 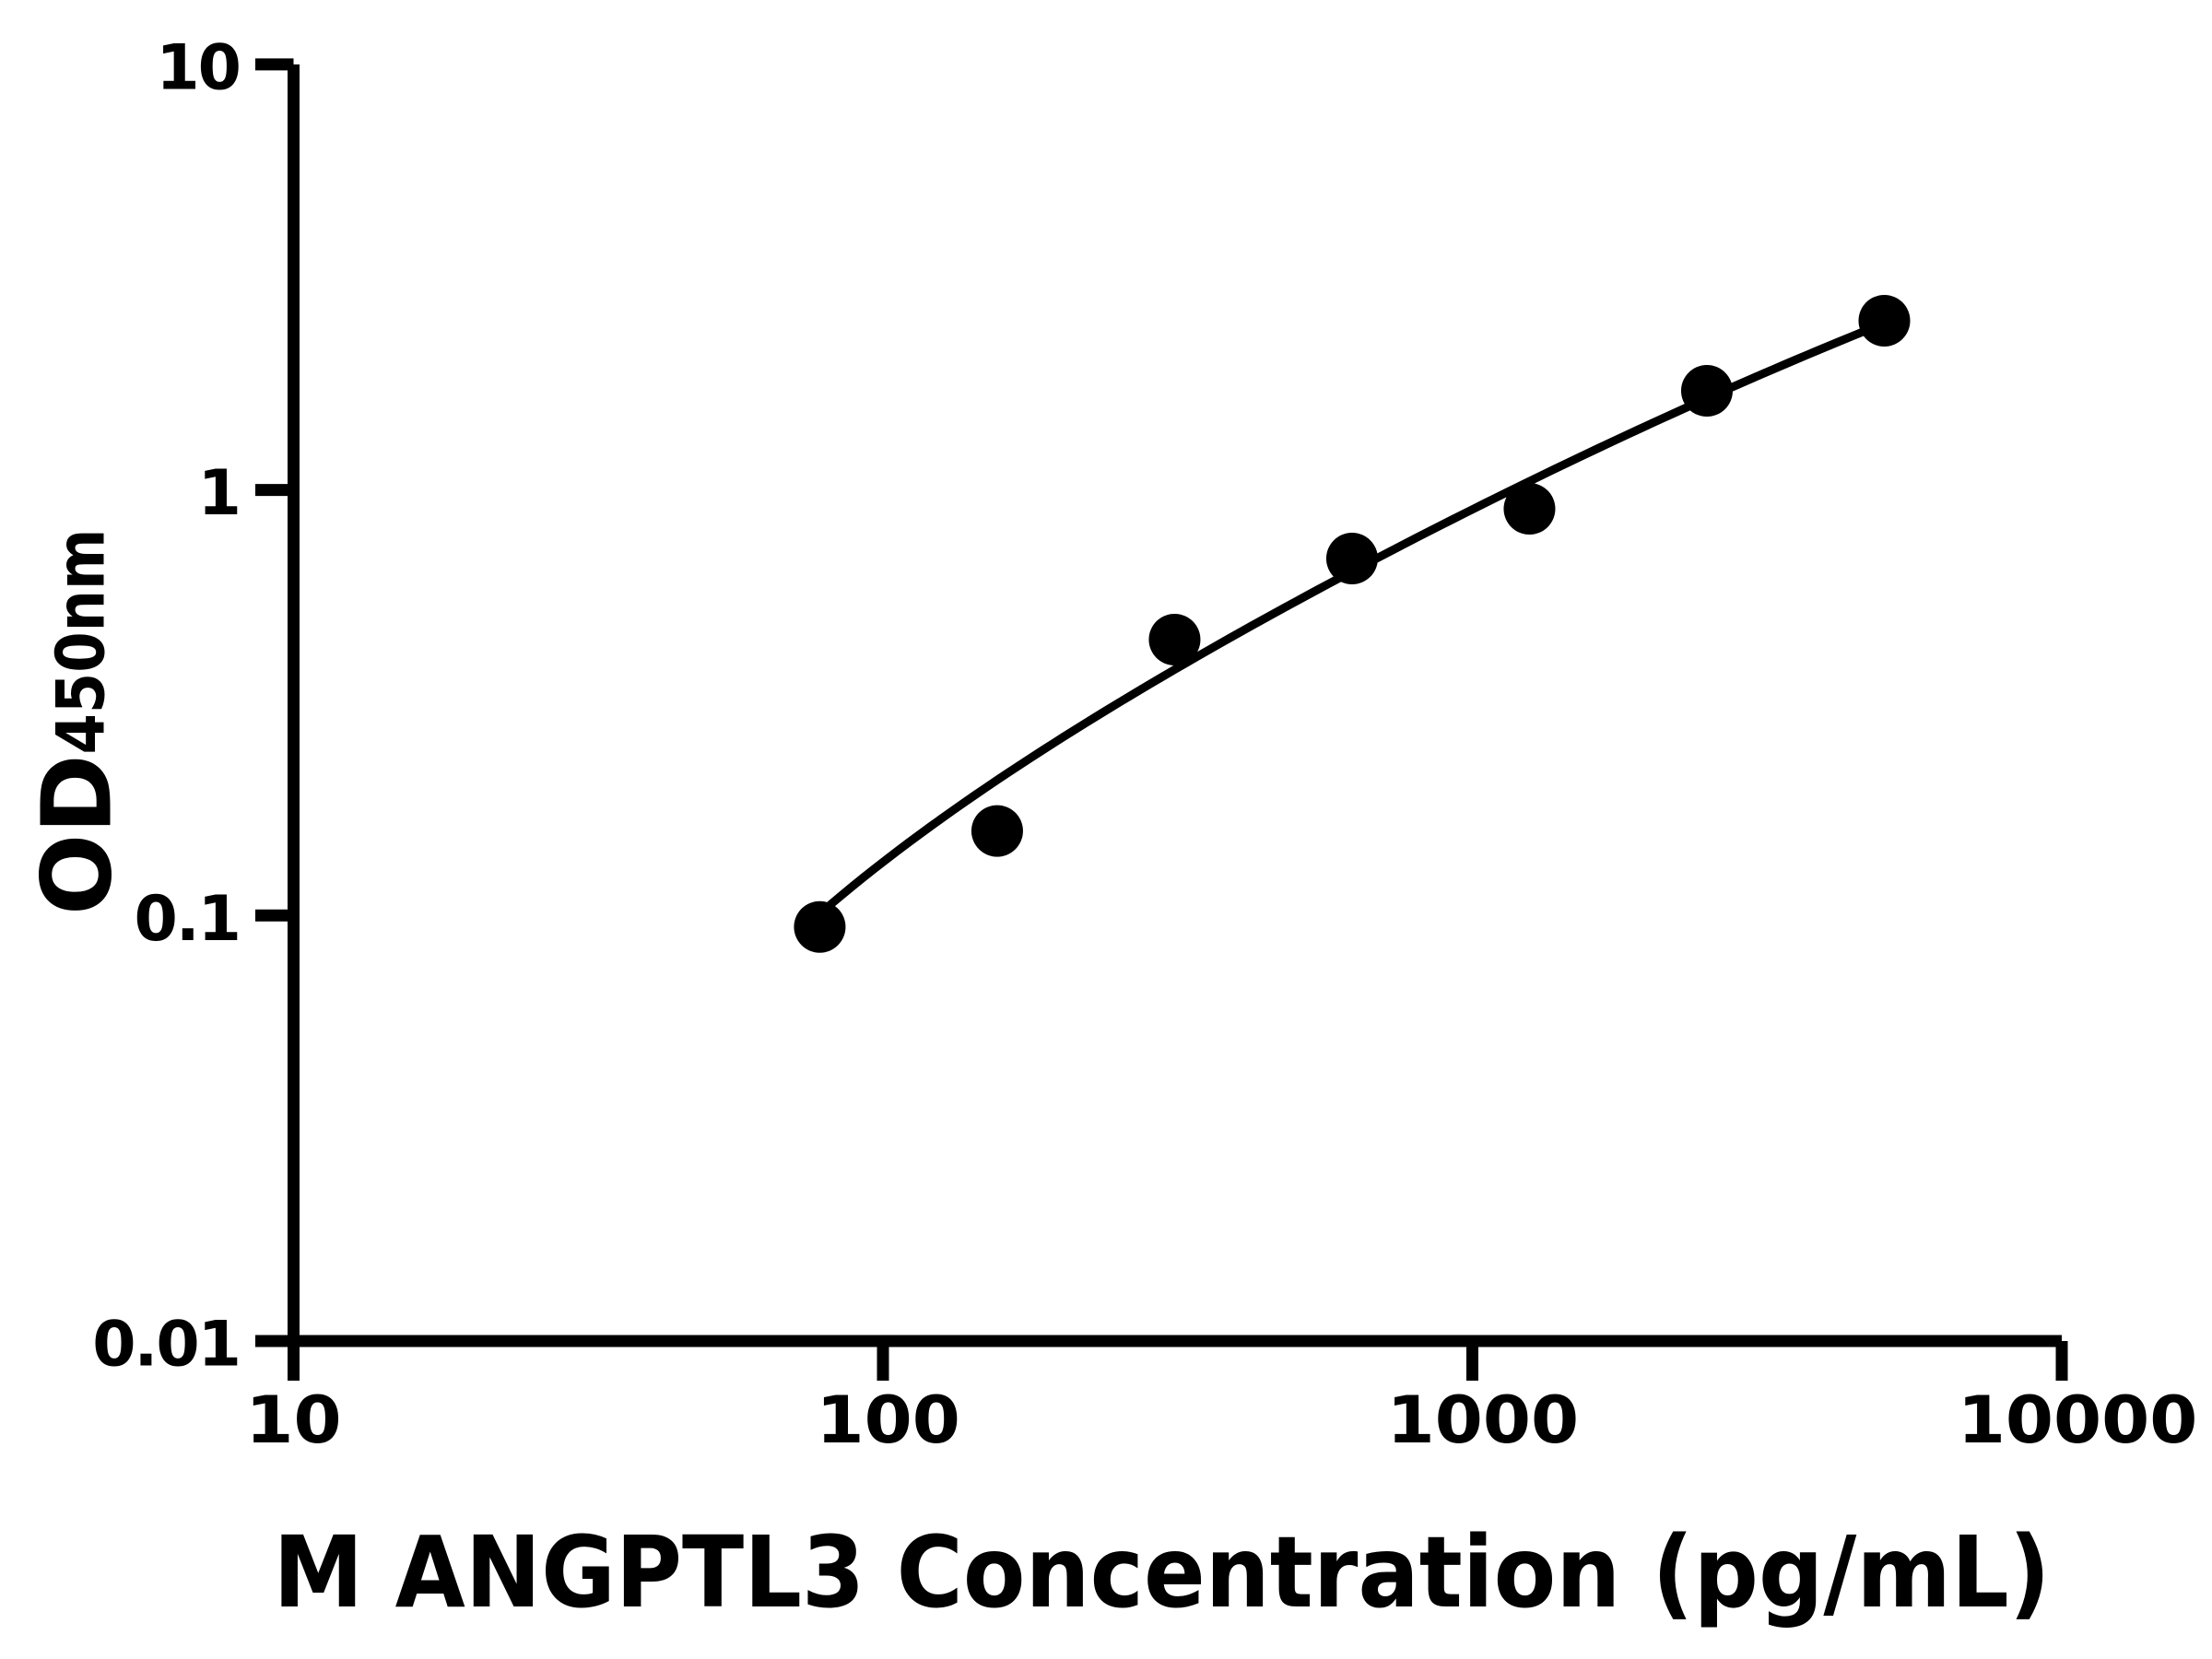 I want to click on y-tick-label: 0.01, so click(x=166, y=1345).